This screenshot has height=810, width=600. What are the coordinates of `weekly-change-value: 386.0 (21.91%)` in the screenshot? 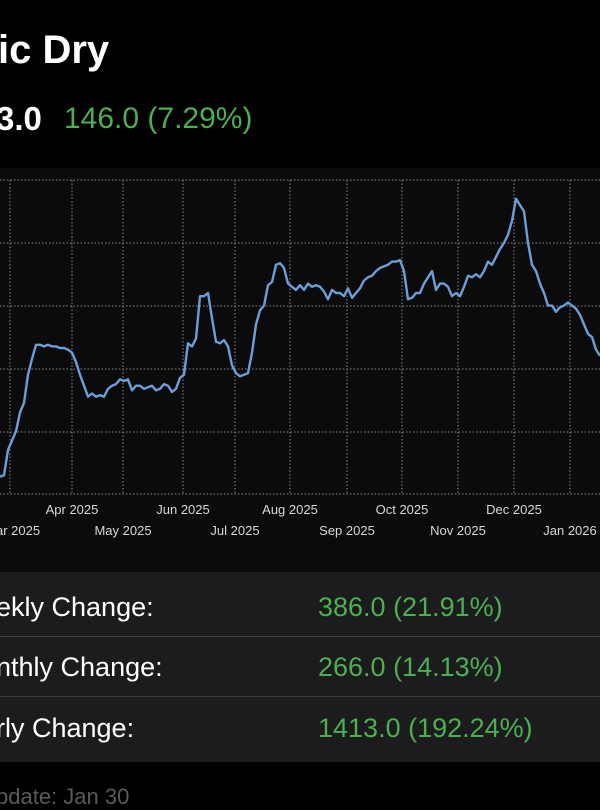 It's located at (410, 607).